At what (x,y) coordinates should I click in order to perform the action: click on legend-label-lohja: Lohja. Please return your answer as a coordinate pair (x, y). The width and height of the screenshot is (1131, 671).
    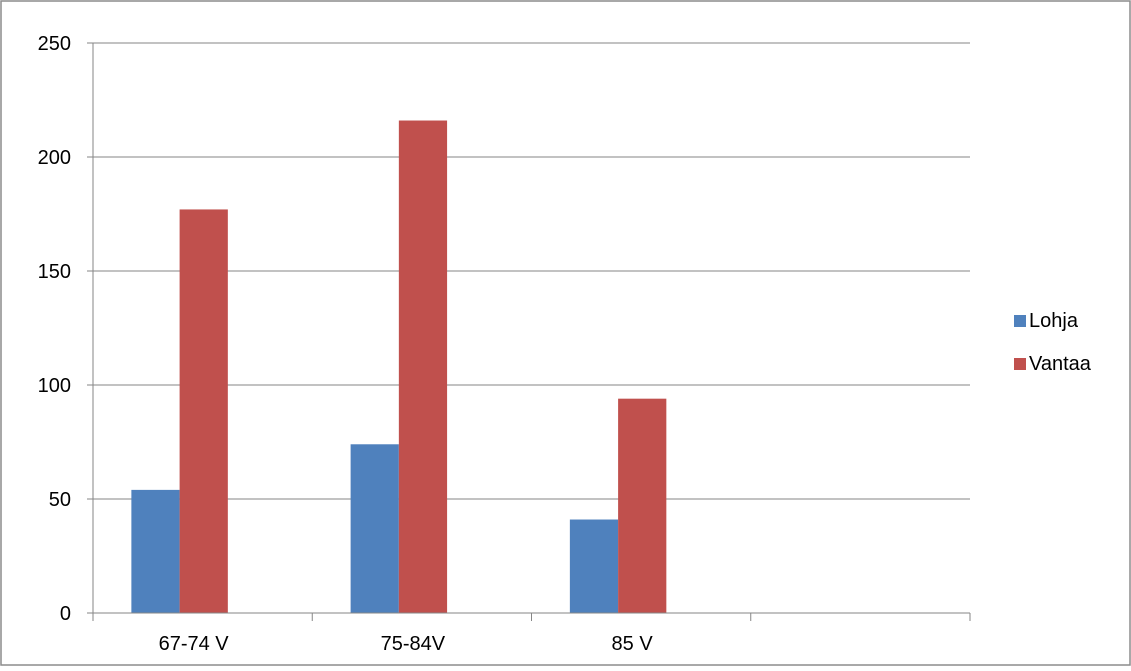
    Looking at the image, I should click on (1054, 321).